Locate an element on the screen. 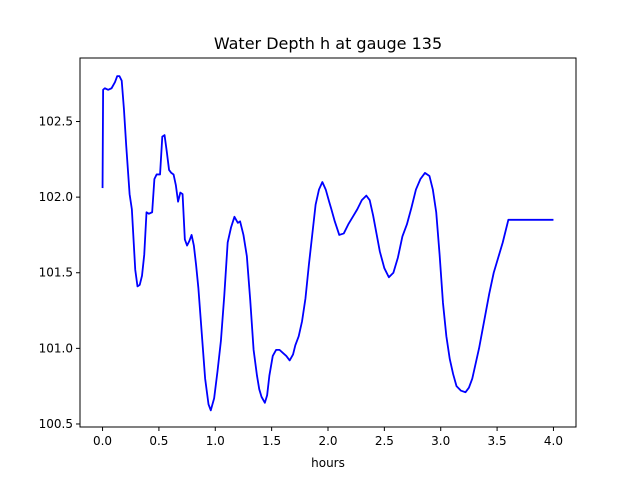 This screenshot has width=640, height=480. y-tick-label: 100.5 is located at coordinates (56, 424).